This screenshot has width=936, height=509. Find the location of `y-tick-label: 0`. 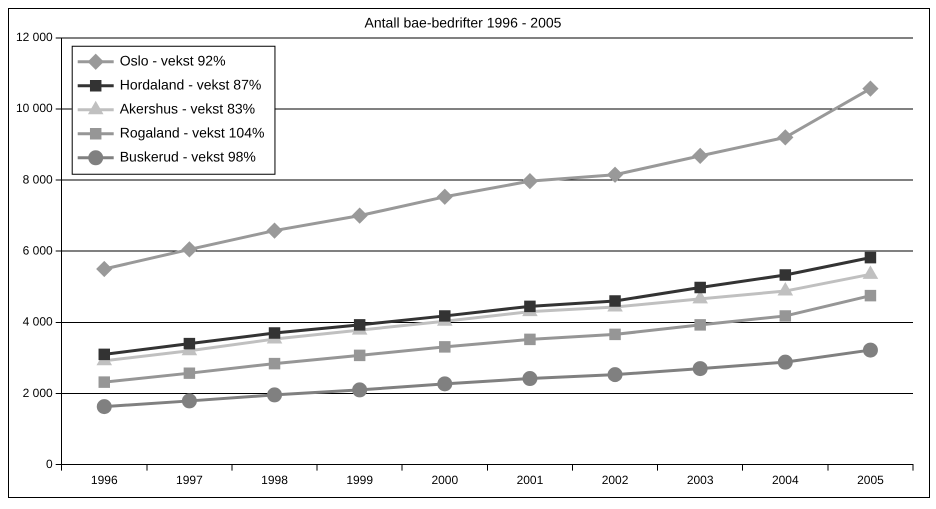

y-tick-label: 0 is located at coordinates (50, 463).